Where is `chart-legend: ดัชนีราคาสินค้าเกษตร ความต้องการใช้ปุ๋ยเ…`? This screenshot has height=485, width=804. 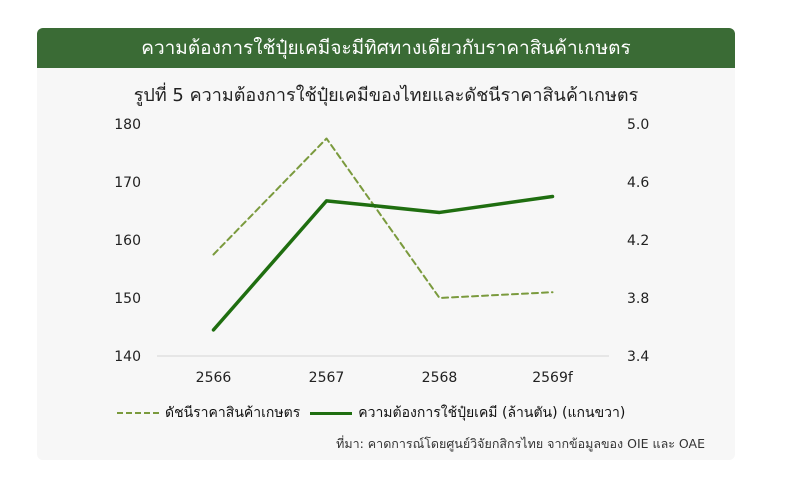 chart-legend: ดัชนีราคาสินค้าเกษตร ความต้องการใช้ปุ๋ยเ… is located at coordinates (397, 413).